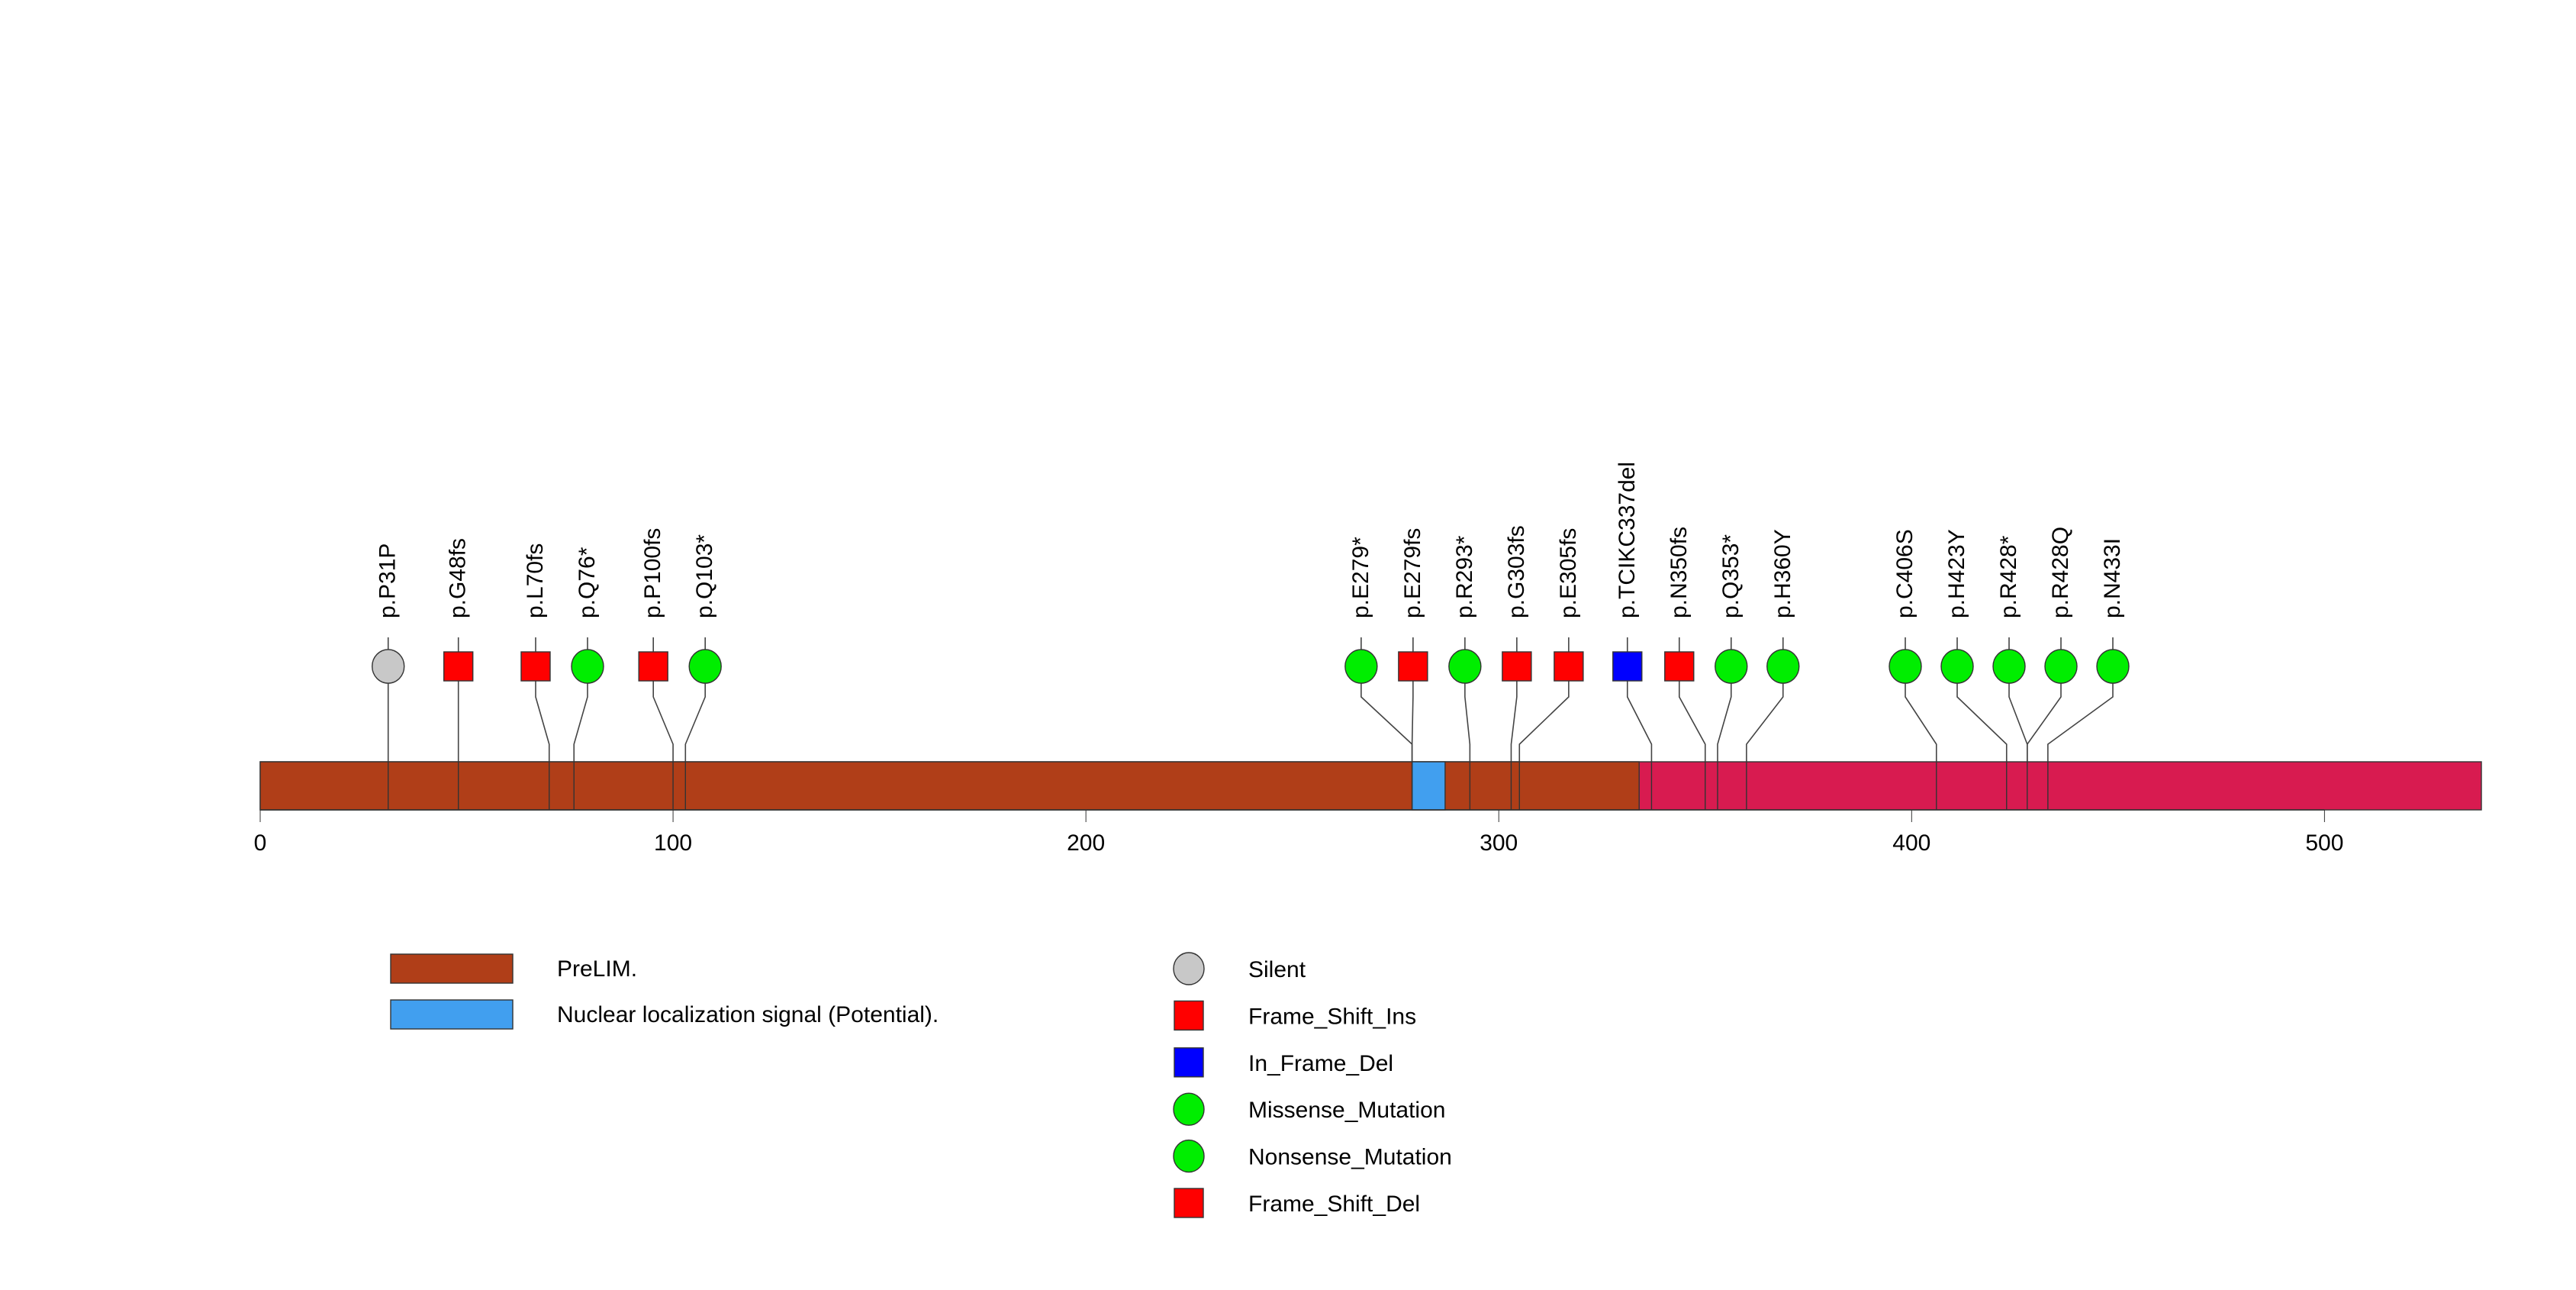 This screenshot has height=1290, width=2576. Describe the element at coordinates (260, 843) in the screenshot. I see `x-axis-tick-label: 0` at that location.